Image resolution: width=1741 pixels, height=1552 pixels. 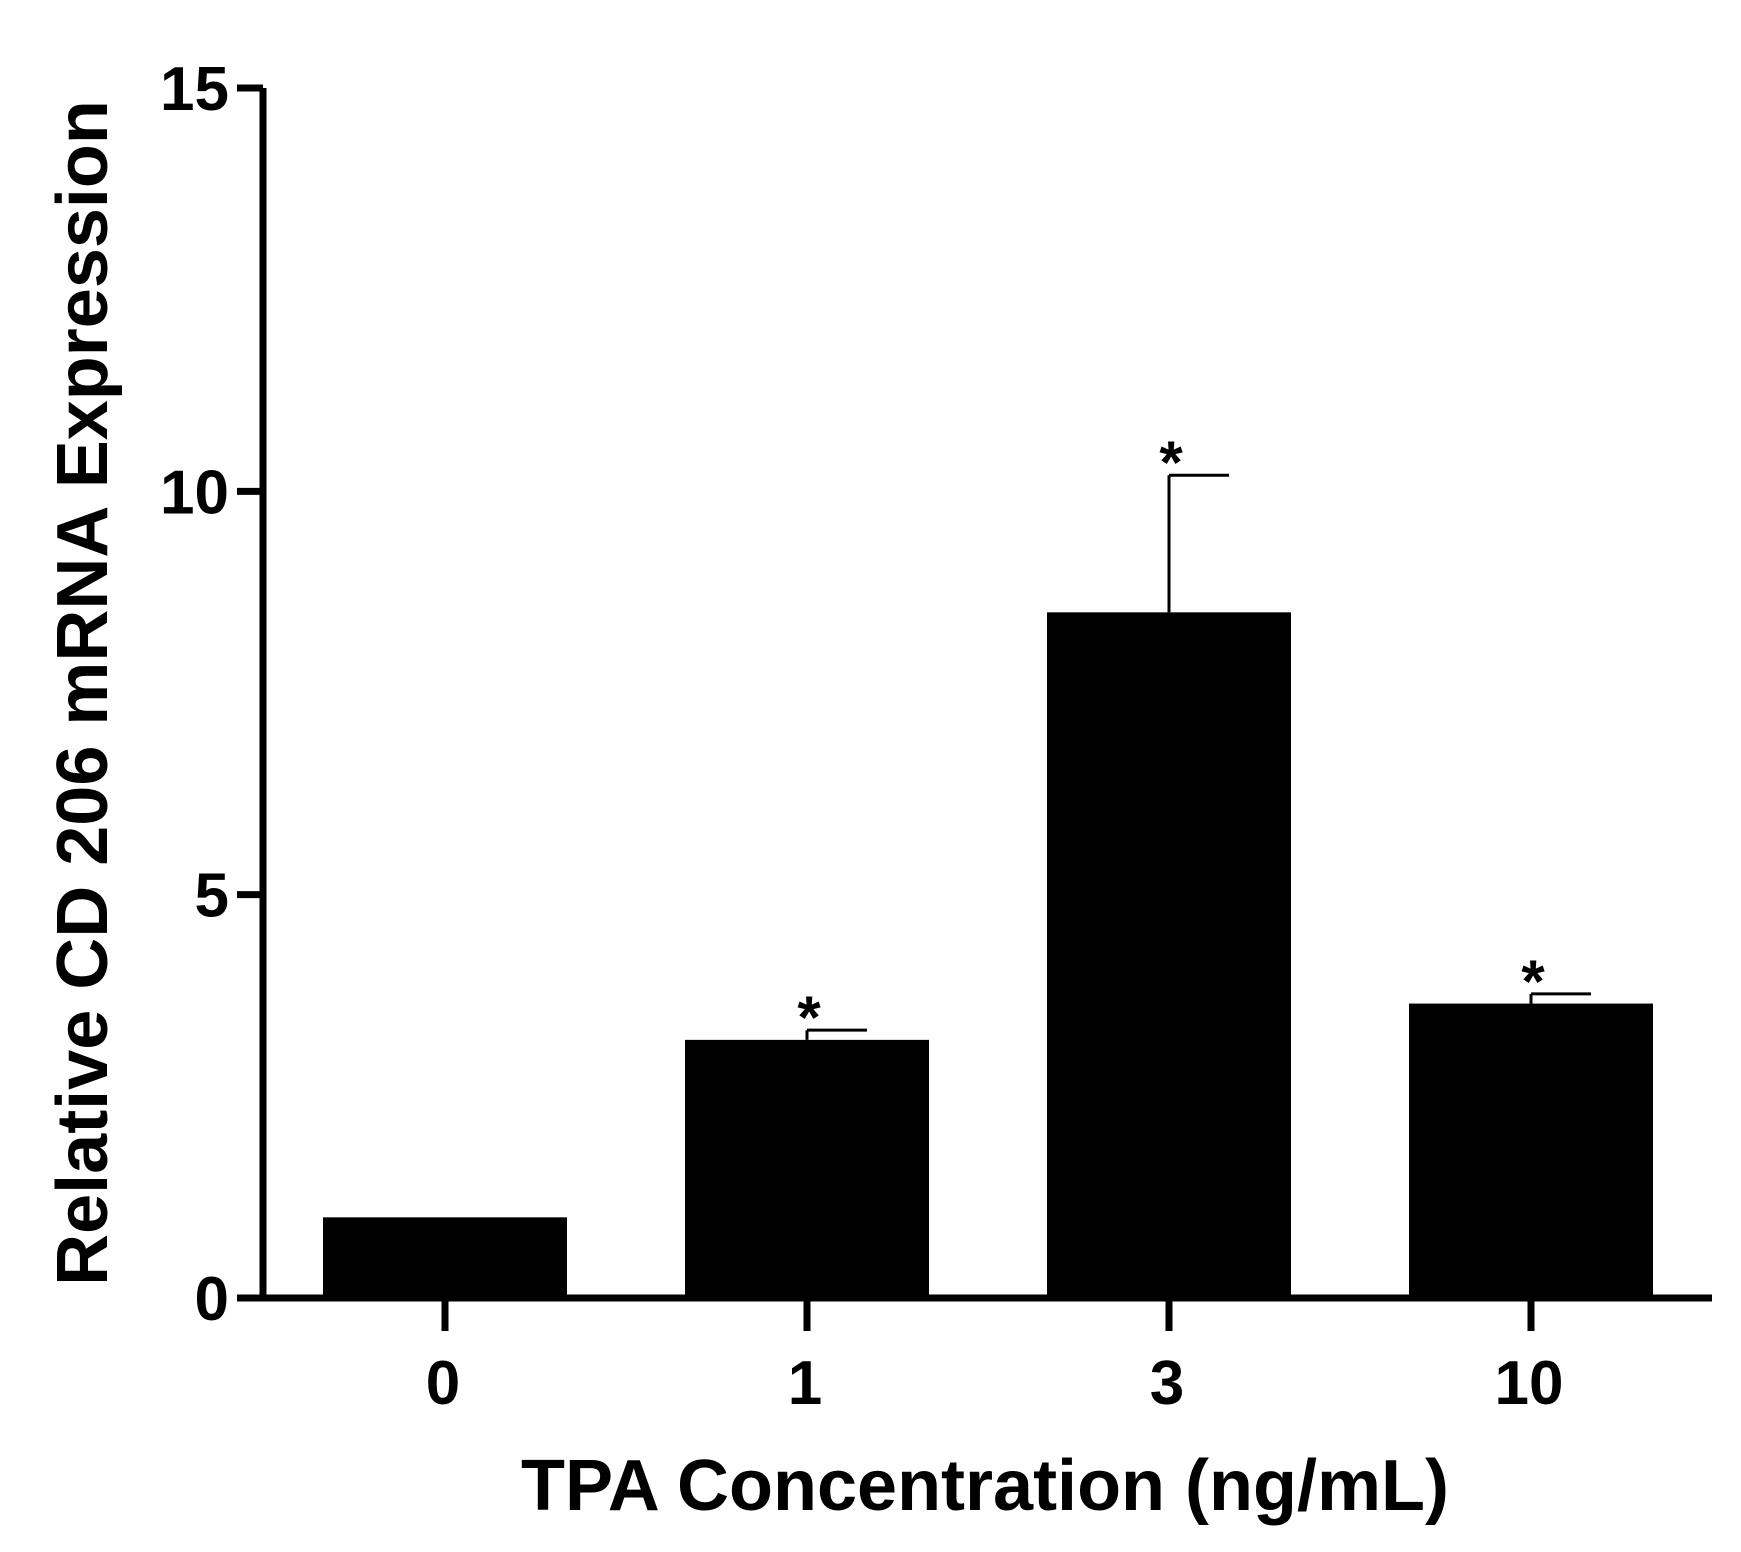 I want to click on y-axis-title: Relative CD 206 mRNA Expression, so click(x=83, y=693).